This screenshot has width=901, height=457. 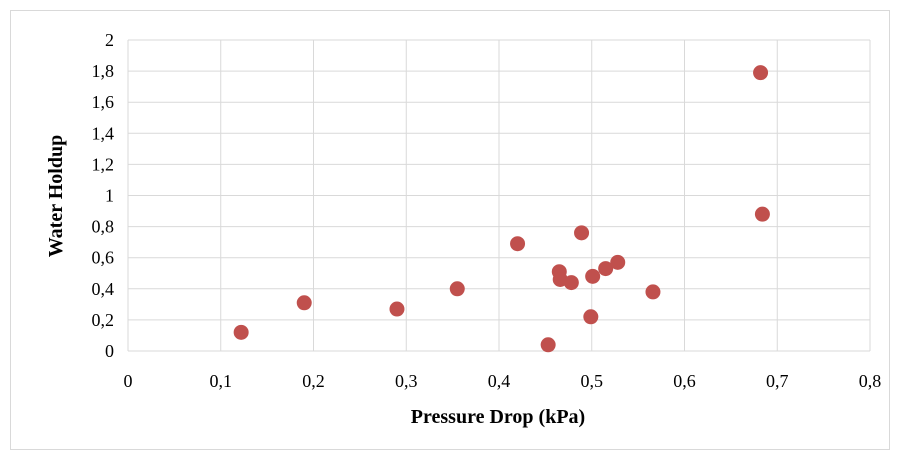 What do you see at coordinates (406, 381) in the screenshot?
I see `x-tick-label: 0,3` at bounding box center [406, 381].